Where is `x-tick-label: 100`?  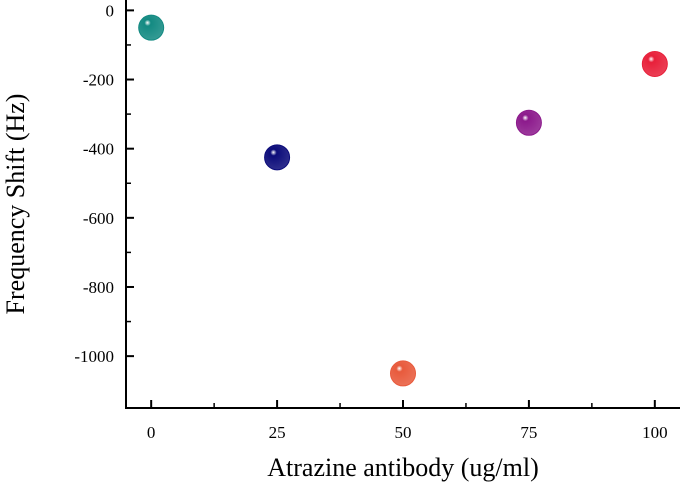 x-tick-label: 100 is located at coordinates (655, 432).